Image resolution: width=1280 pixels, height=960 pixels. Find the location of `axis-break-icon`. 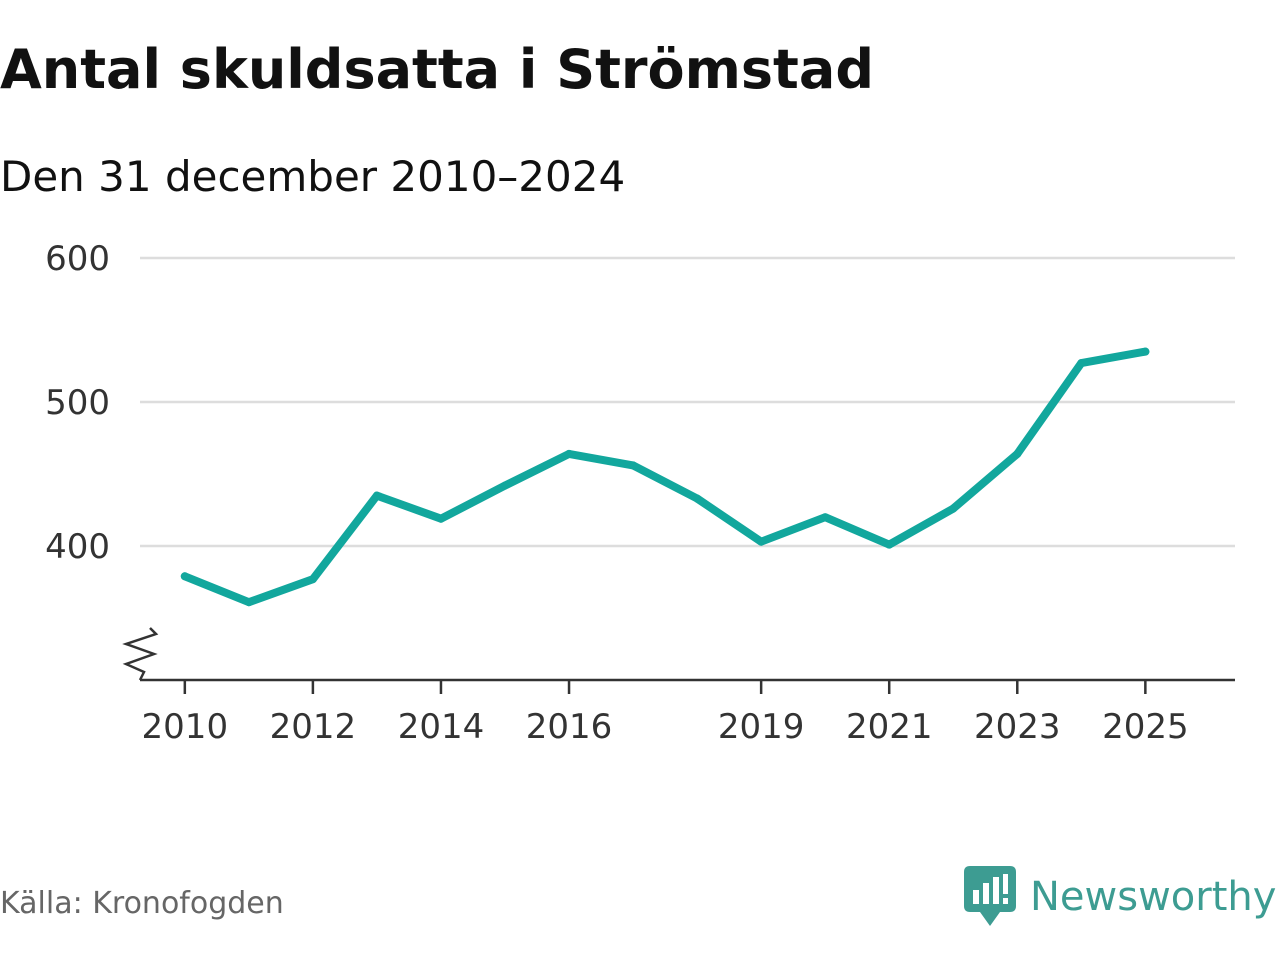

axis-break-icon is located at coordinates (140, 654).